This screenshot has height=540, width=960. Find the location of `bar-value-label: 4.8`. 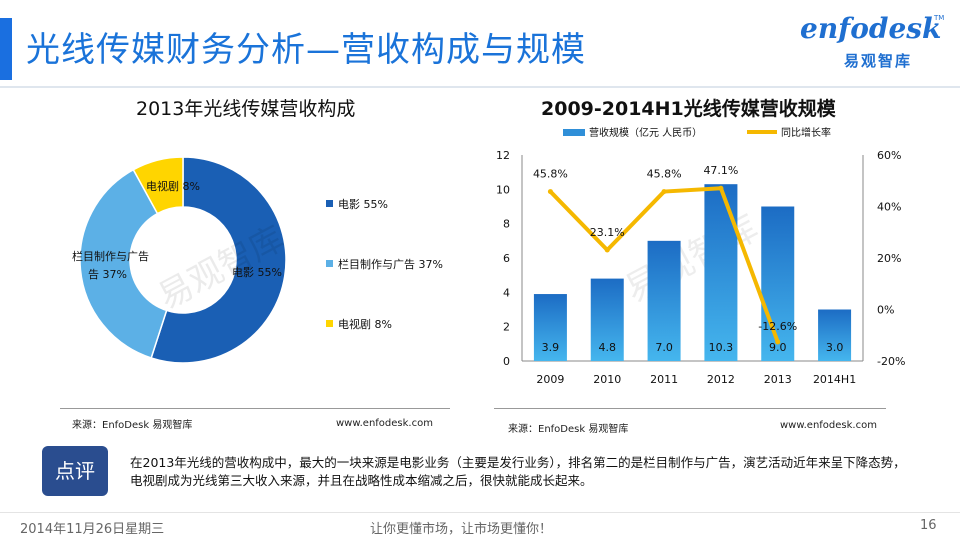

bar-value-label: 4.8 is located at coordinates (608, 347).